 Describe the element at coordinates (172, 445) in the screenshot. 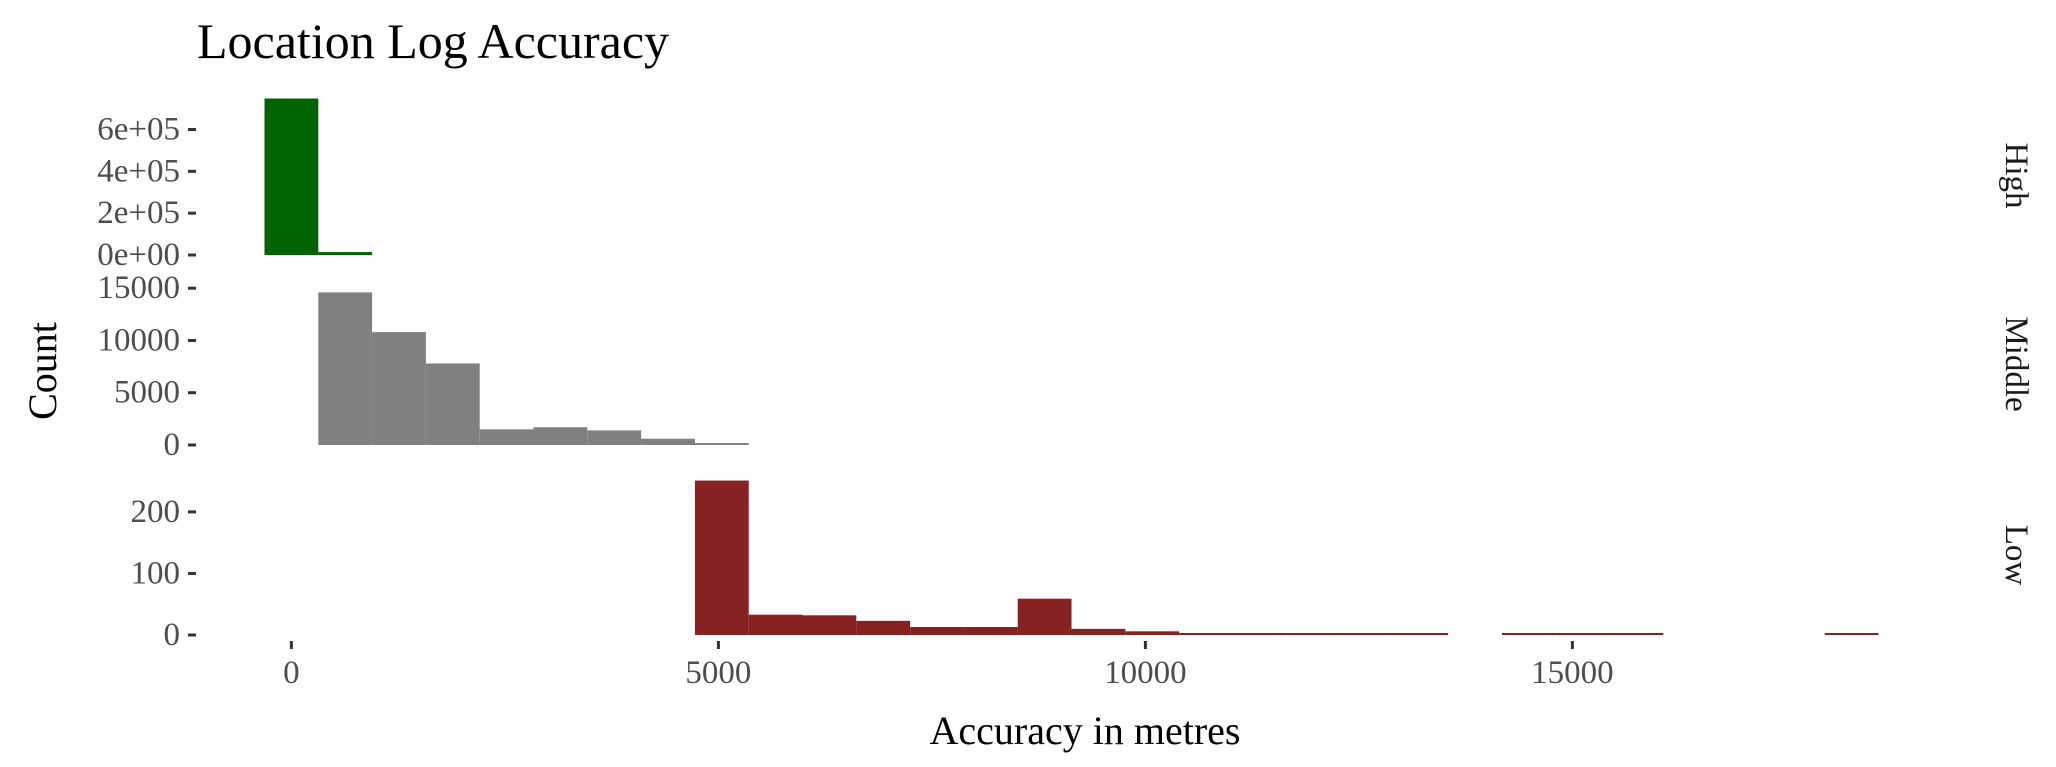

I see `y-tick-label-middle: 0` at that location.